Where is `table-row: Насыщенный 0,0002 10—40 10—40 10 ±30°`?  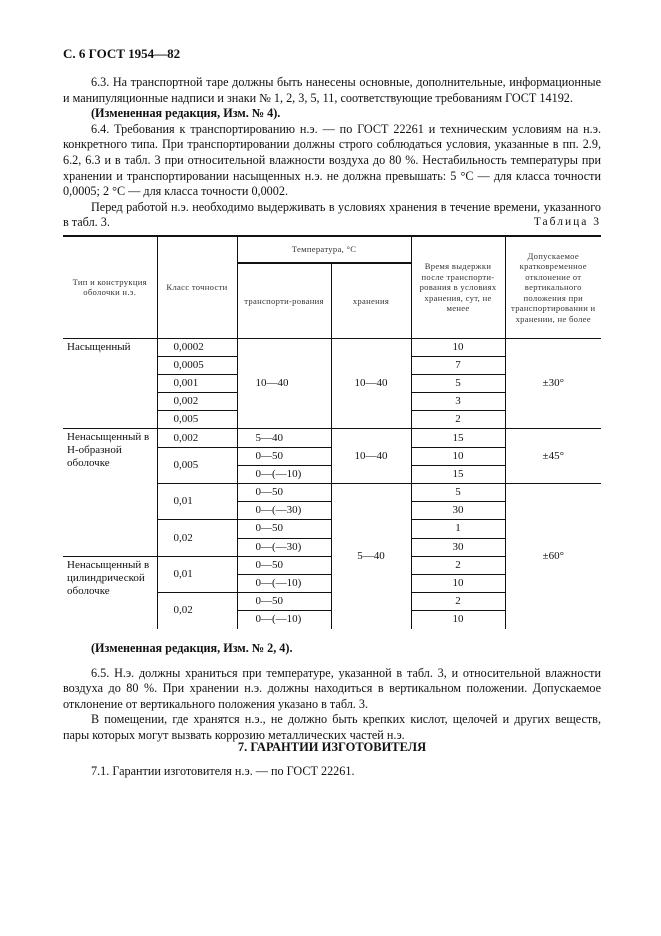
table-row: Насыщенный 0,0002 10—40 10—40 10 ±30° is located at coordinates (332, 383).